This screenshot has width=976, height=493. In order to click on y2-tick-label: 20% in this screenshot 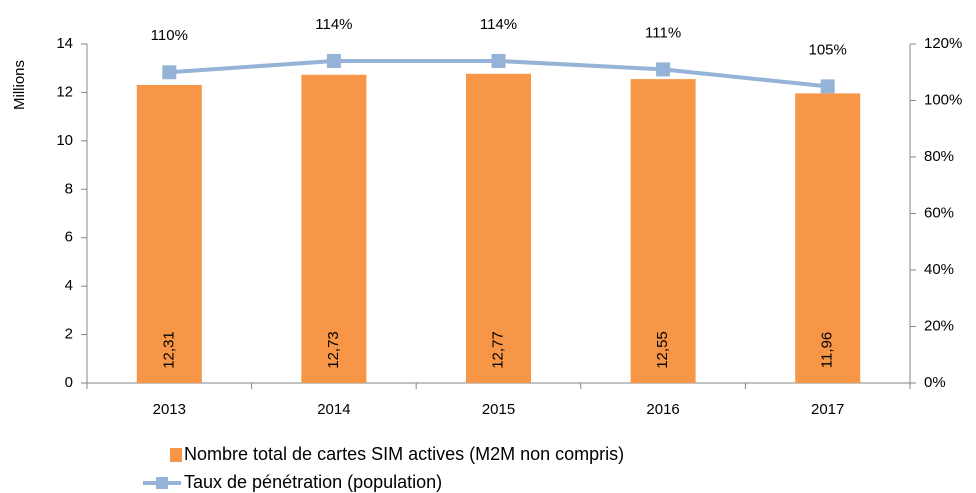, I will do `click(939, 325)`.